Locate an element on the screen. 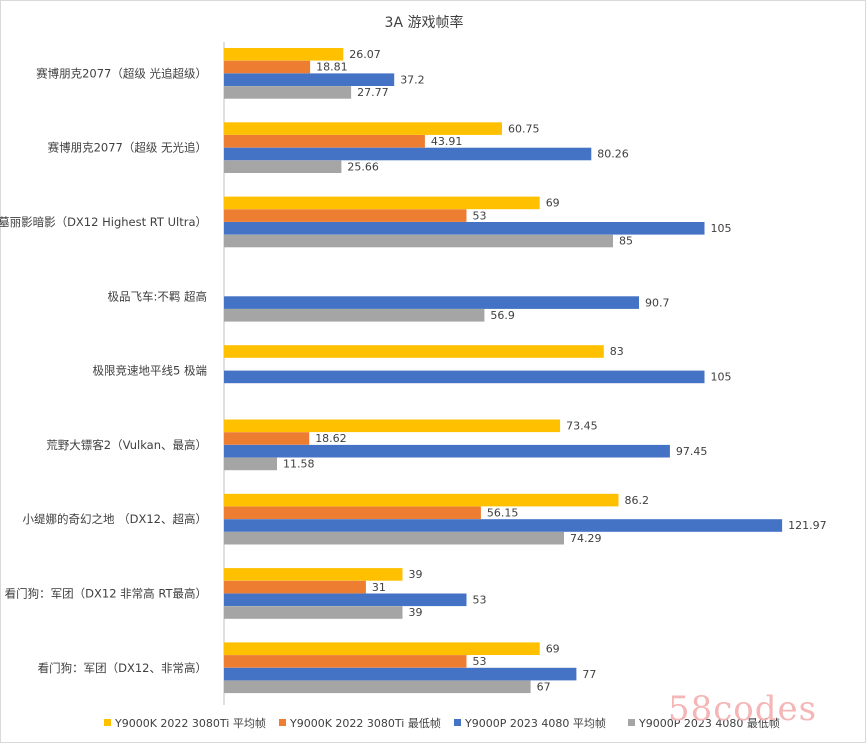  category-label: 古墓丽影暗影（DX12 Highest RT Ultra） is located at coordinates (103, 222).